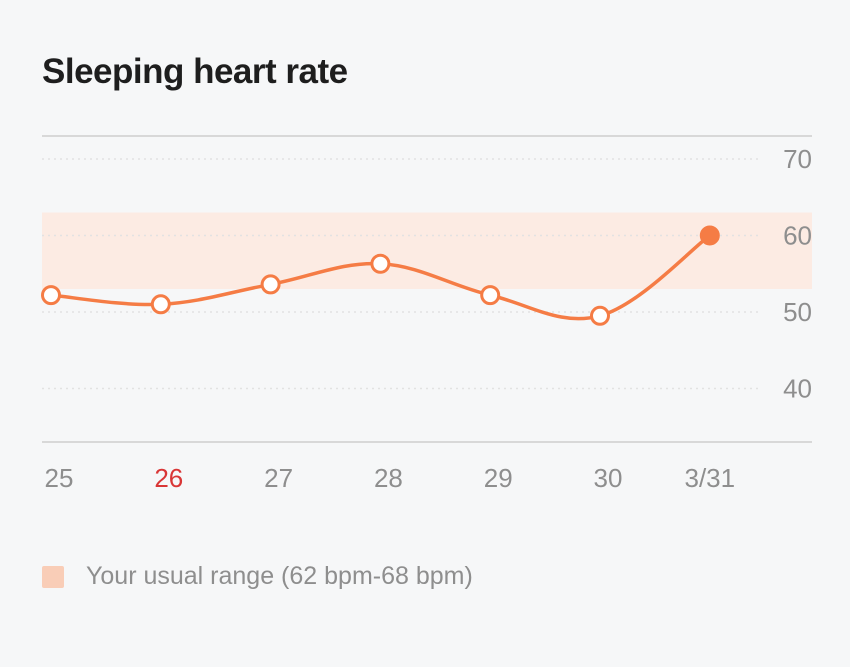  What do you see at coordinates (59, 478) in the screenshot?
I see `x-tick-label: 25` at bounding box center [59, 478].